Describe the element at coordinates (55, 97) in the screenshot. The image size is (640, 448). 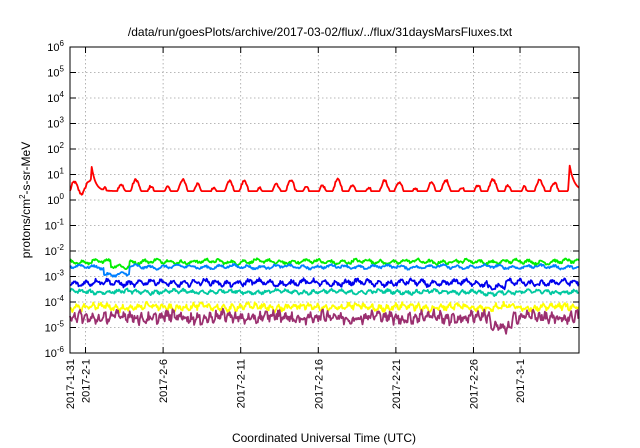
I see `y-tick-label: 10⁴` at that location.